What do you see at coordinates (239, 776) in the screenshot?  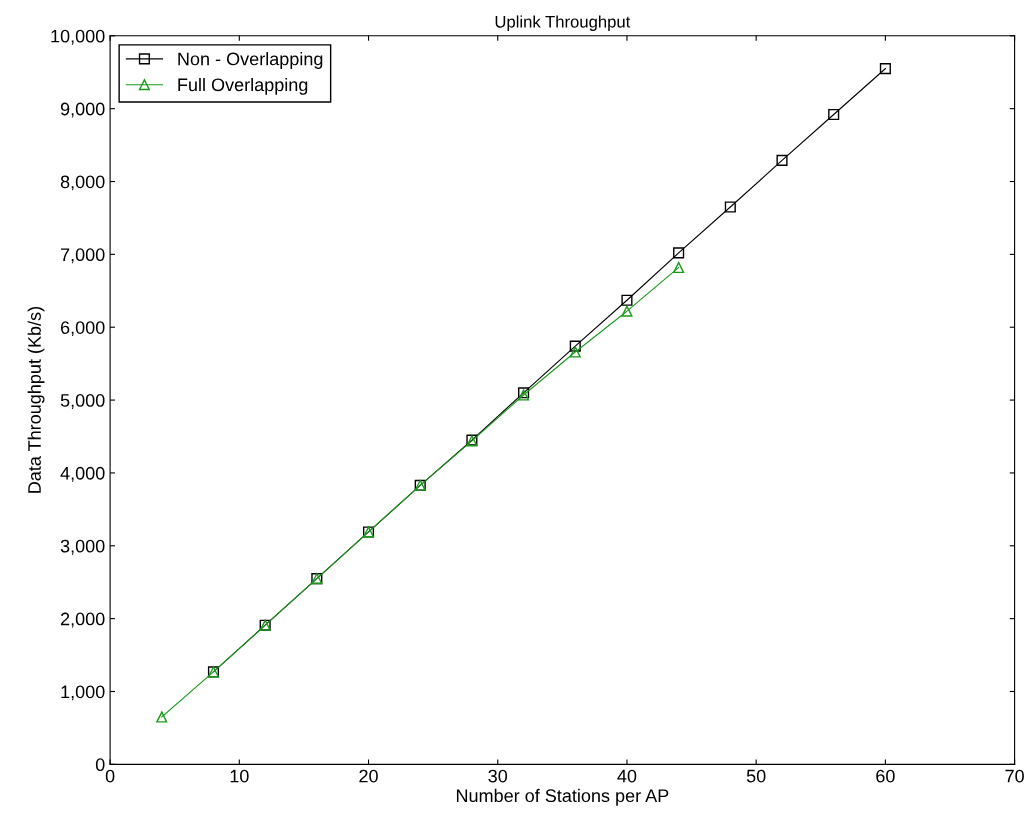 I see `x-tick-label: 10` at bounding box center [239, 776].